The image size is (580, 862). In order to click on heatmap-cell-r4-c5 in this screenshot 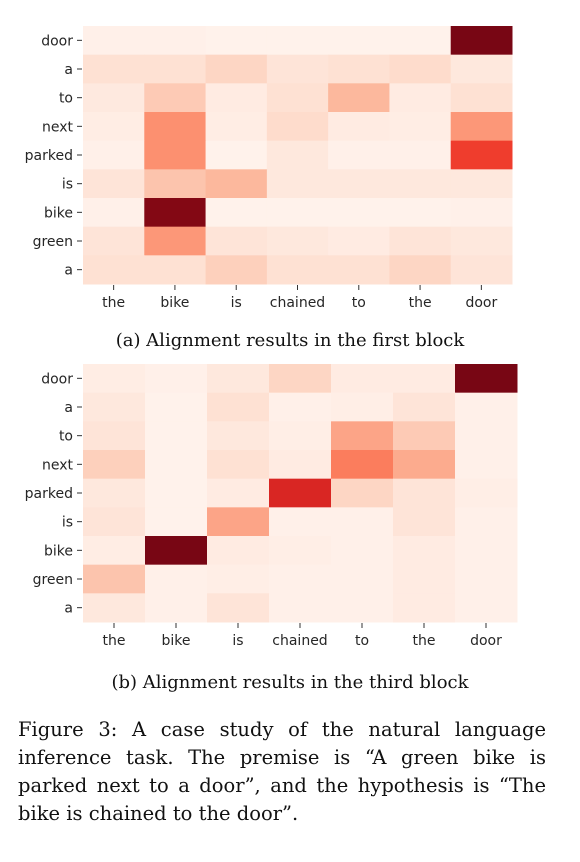, I will do `click(420, 155)`.